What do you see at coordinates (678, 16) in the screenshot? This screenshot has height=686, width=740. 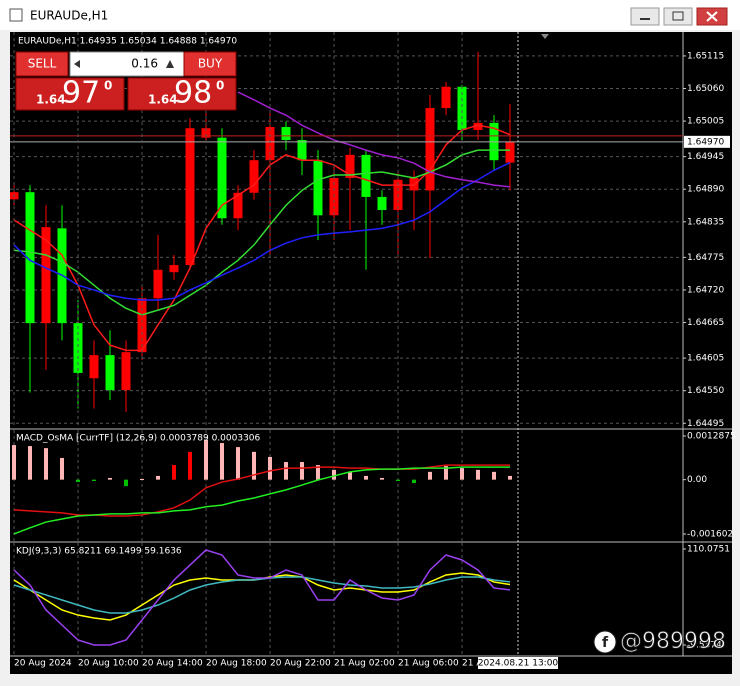 I see `restore-button` at bounding box center [678, 16].